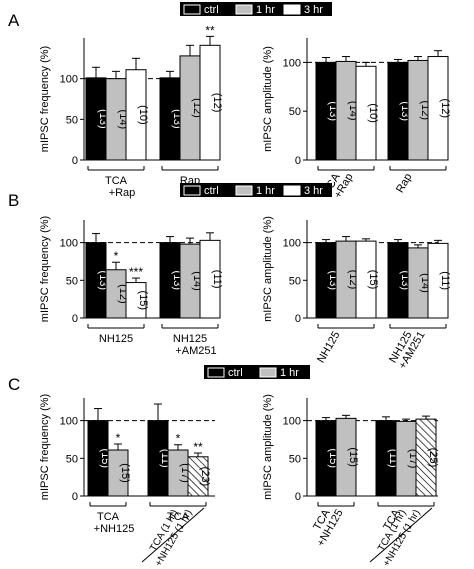 The height and width of the screenshot is (569, 474). Describe the element at coordinates (13, 200) in the screenshot. I see `panel-letter: B` at that location.